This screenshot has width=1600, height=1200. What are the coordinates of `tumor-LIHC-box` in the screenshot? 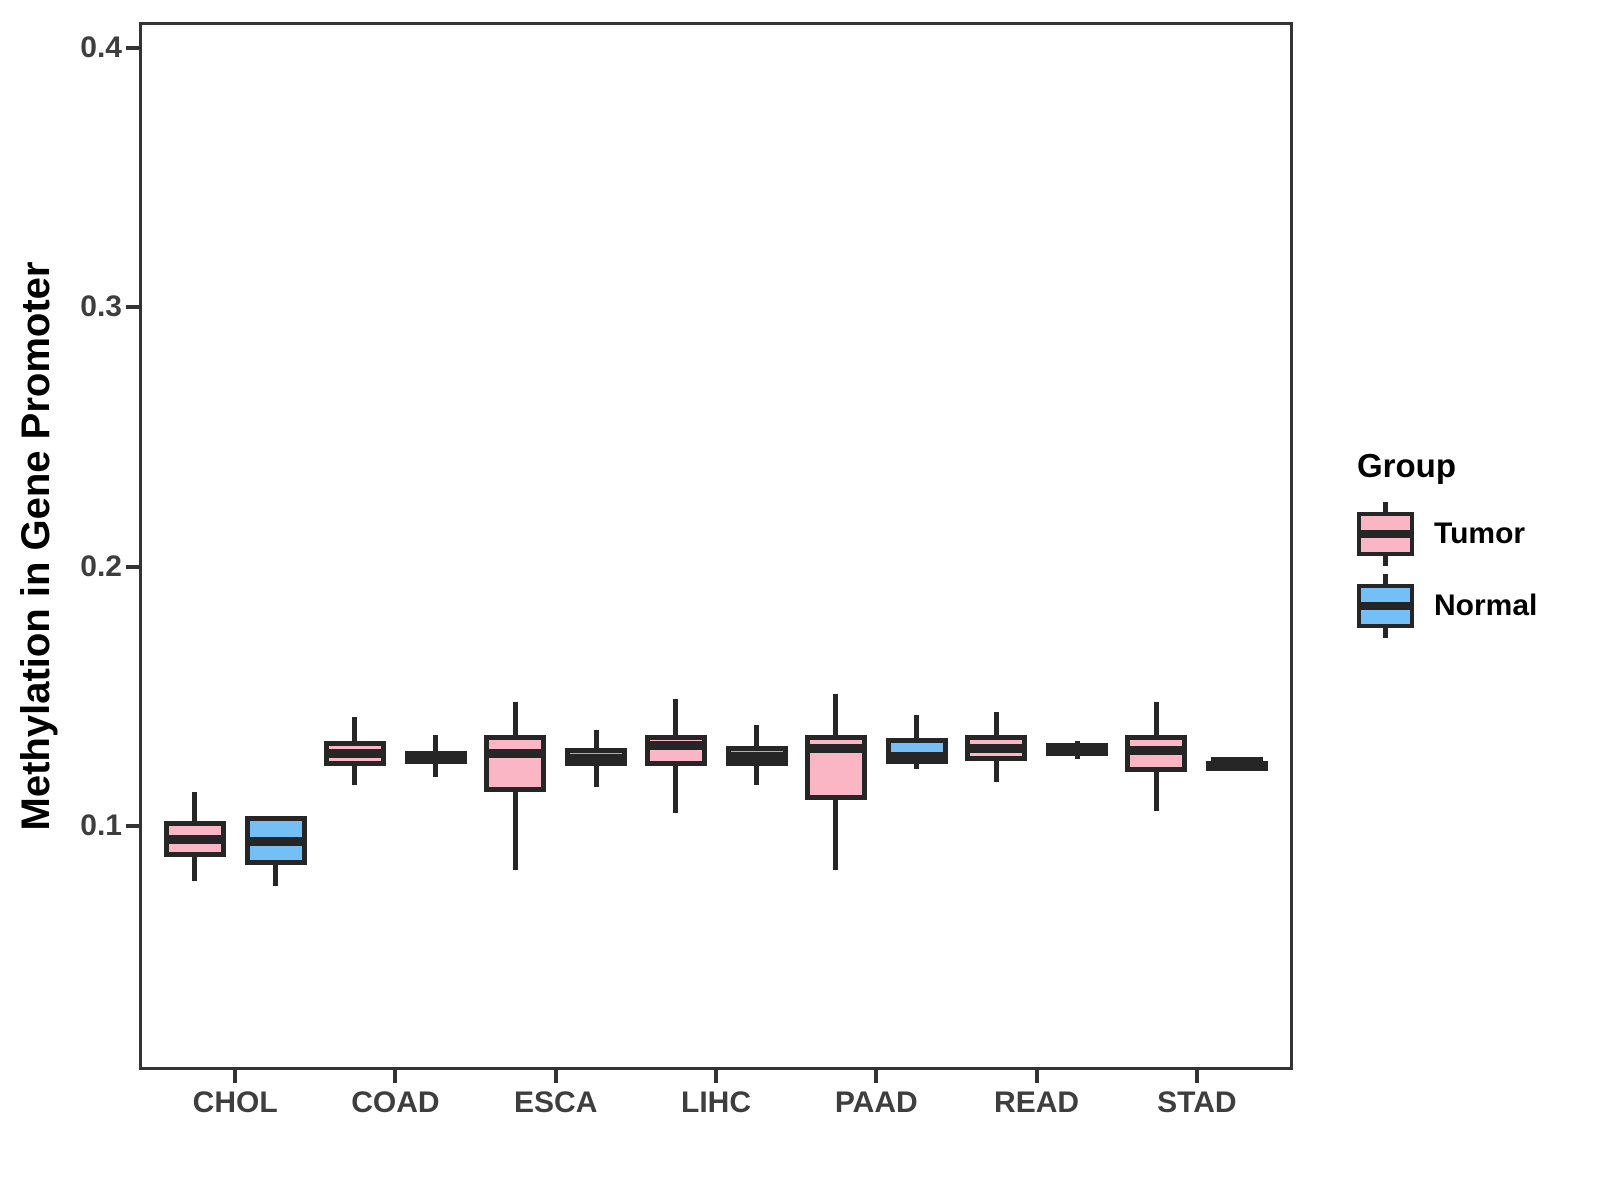 It's located at (675, 751).